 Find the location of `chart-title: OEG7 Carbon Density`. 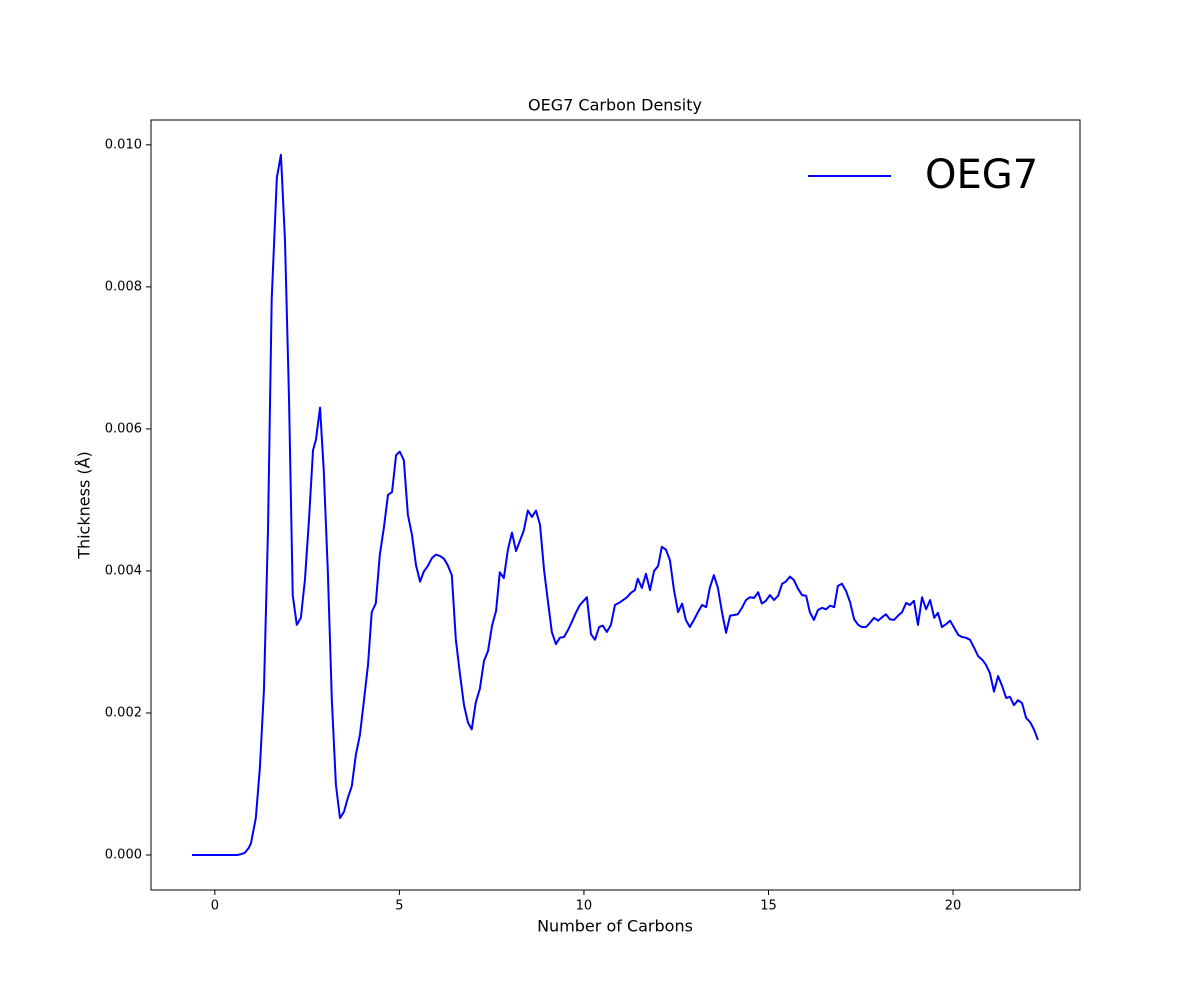

chart-title: OEG7 Carbon Density is located at coordinates (615, 105).